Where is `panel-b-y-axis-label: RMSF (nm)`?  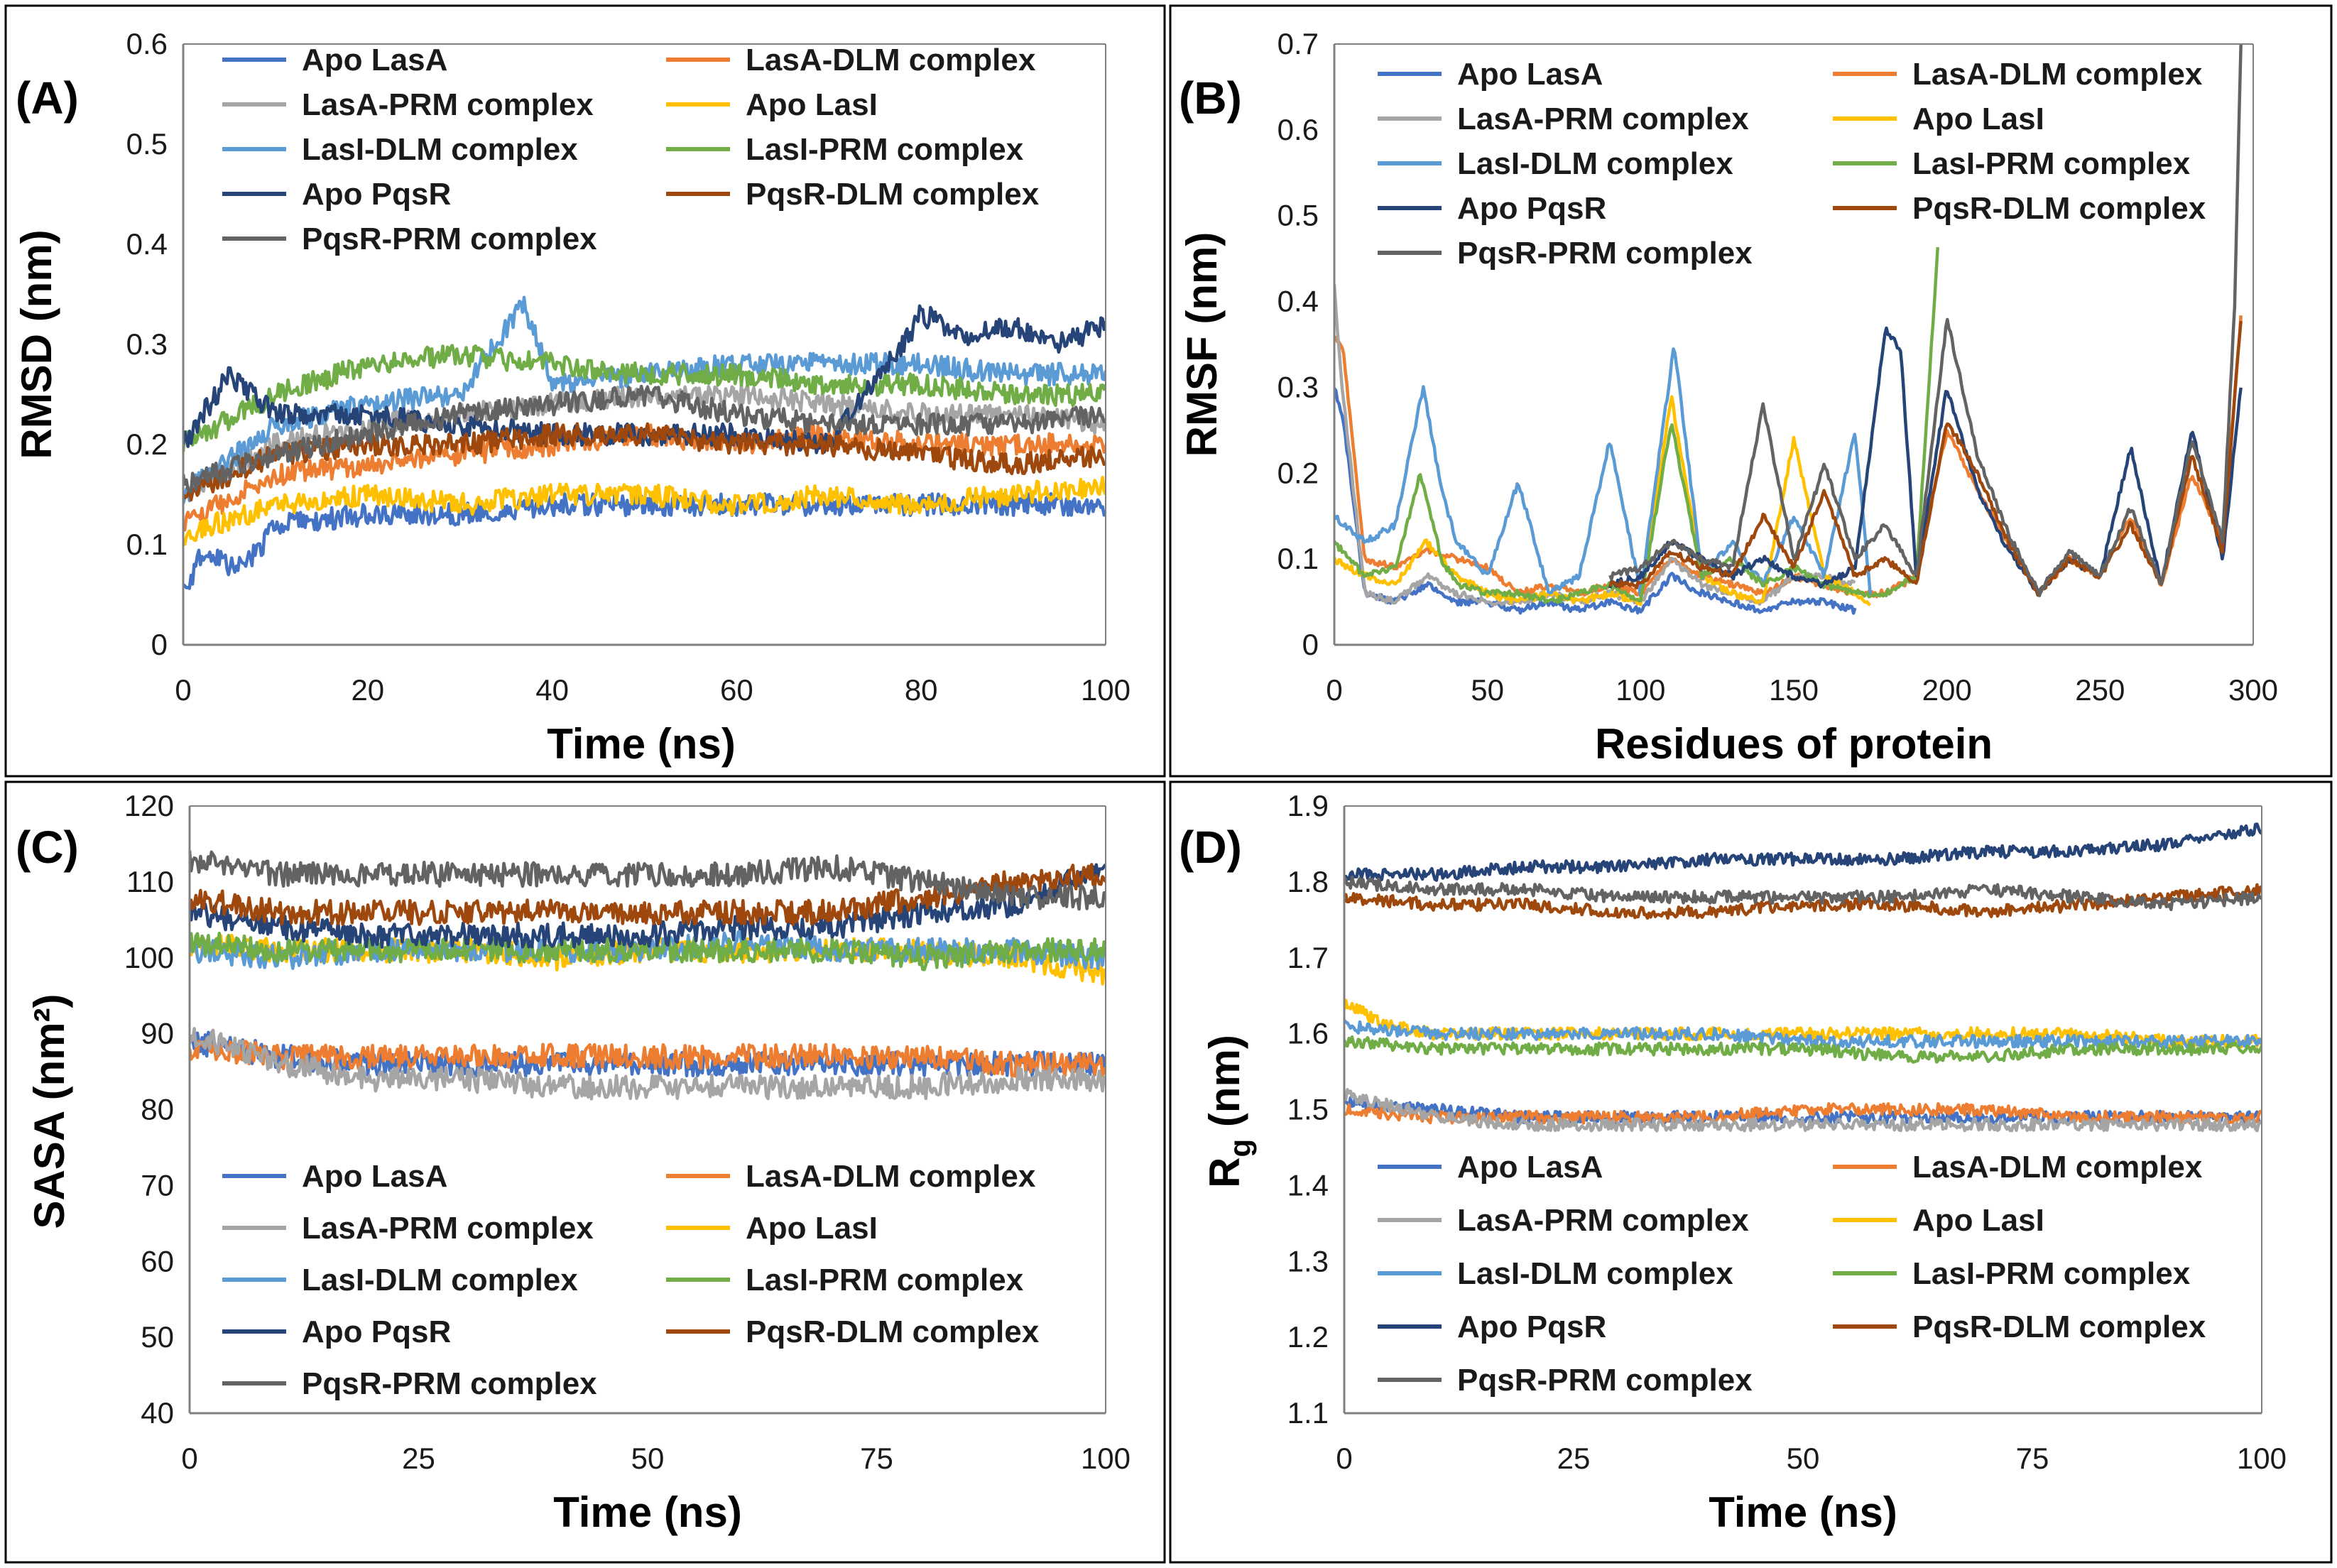 panel-b-y-axis-label: RMSF (nm) is located at coordinates (1202, 345).